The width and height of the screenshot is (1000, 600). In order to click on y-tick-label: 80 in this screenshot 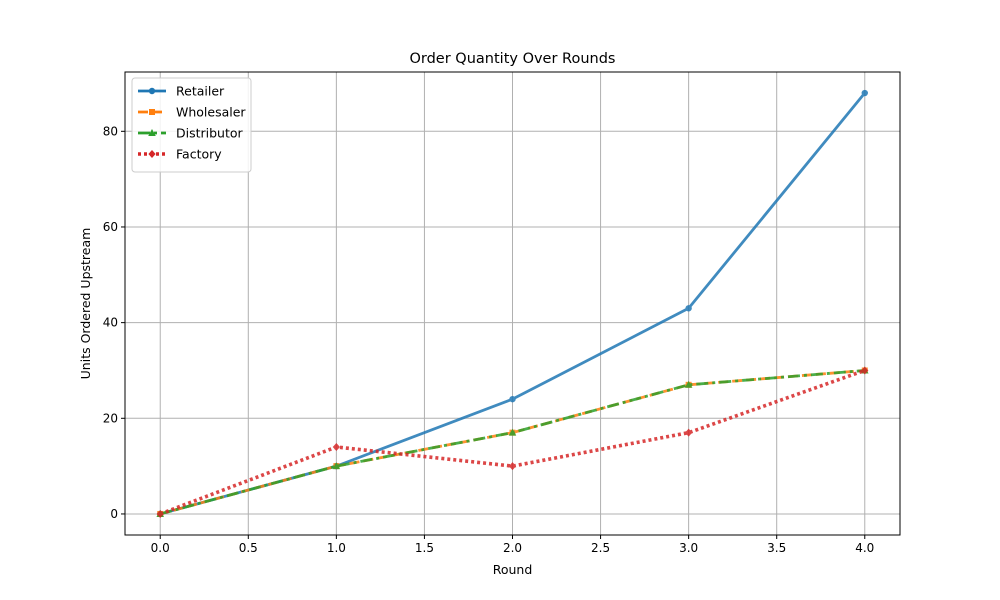, I will do `click(110, 131)`.